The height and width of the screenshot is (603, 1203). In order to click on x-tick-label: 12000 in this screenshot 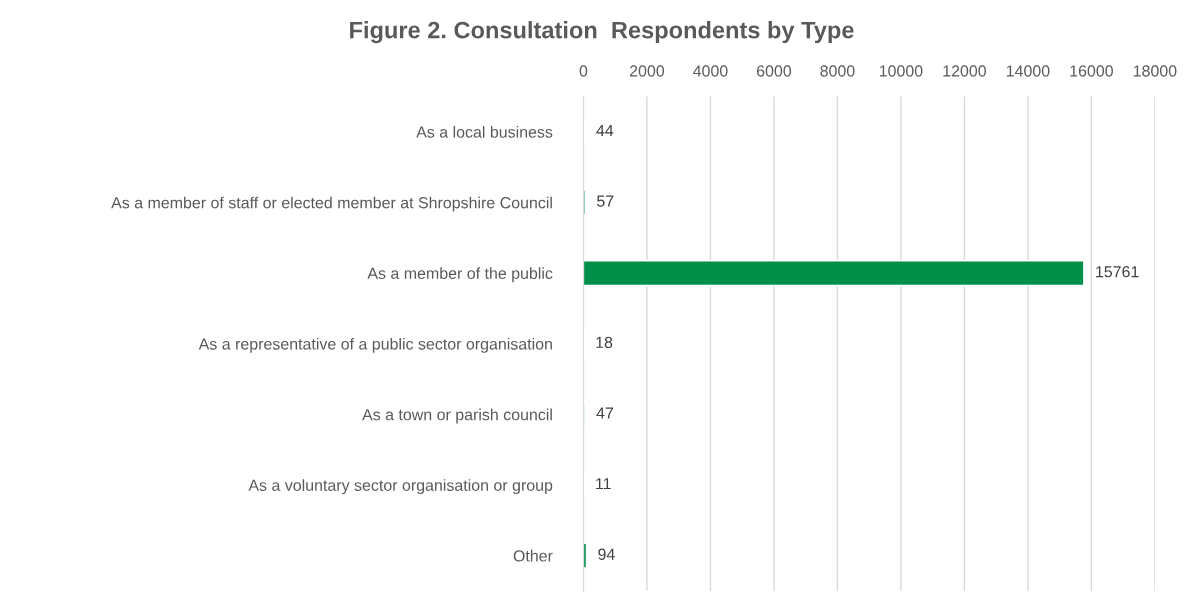, I will do `click(964, 71)`.